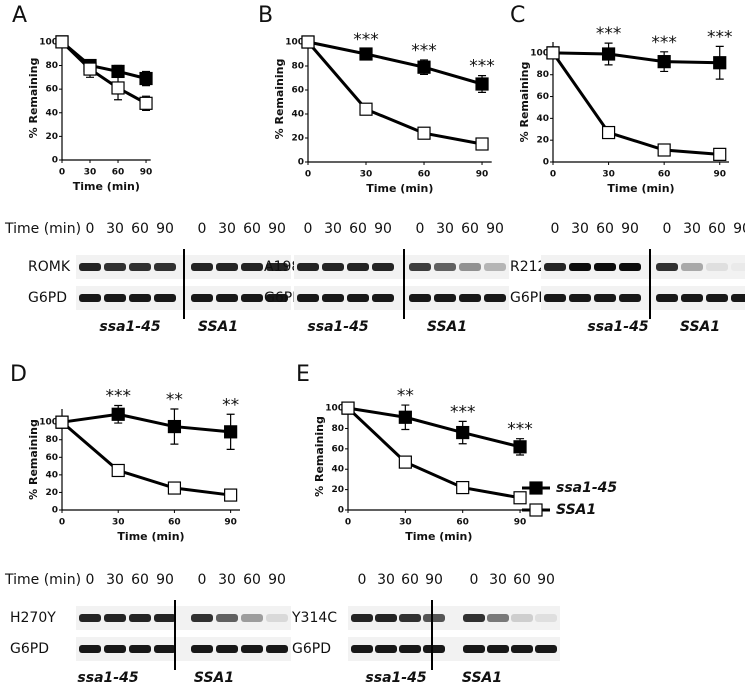 The height and width of the screenshot is (688, 745). I want to click on panel-letter: A, so click(19, 15).